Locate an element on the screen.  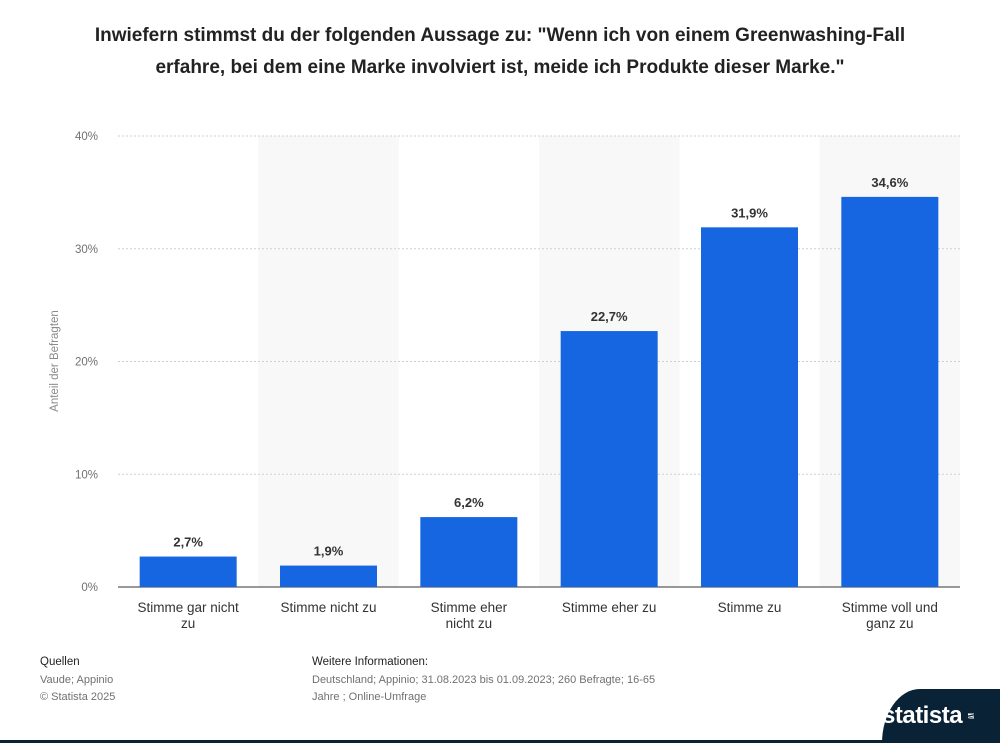
x-tick-label: Stimme eher zu is located at coordinates (609, 607).